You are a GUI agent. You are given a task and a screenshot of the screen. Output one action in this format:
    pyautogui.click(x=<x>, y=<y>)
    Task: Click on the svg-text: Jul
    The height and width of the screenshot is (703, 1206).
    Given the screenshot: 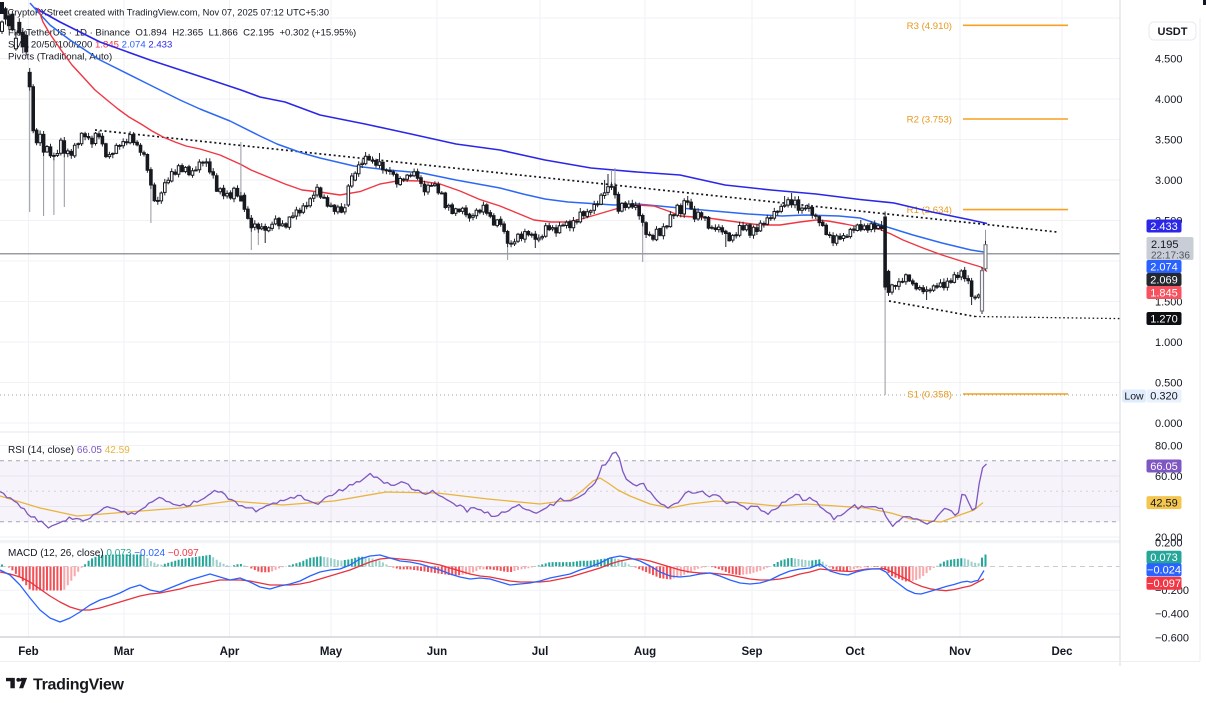 What is the action you would take?
    pyautogui.click(x=540, y=652)
    